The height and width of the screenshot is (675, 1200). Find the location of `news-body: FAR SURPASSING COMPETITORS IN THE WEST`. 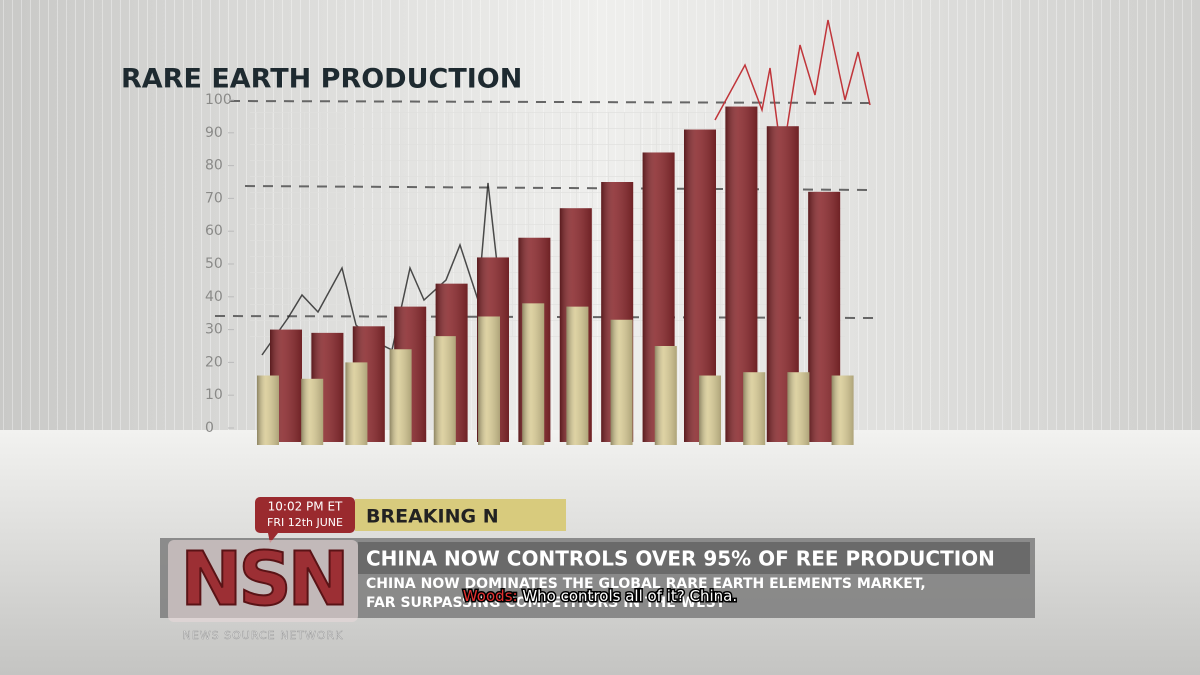

news-body: FAR SURPASSING COMPETITORS IN THE WEST is located at coordinates (546, 603).